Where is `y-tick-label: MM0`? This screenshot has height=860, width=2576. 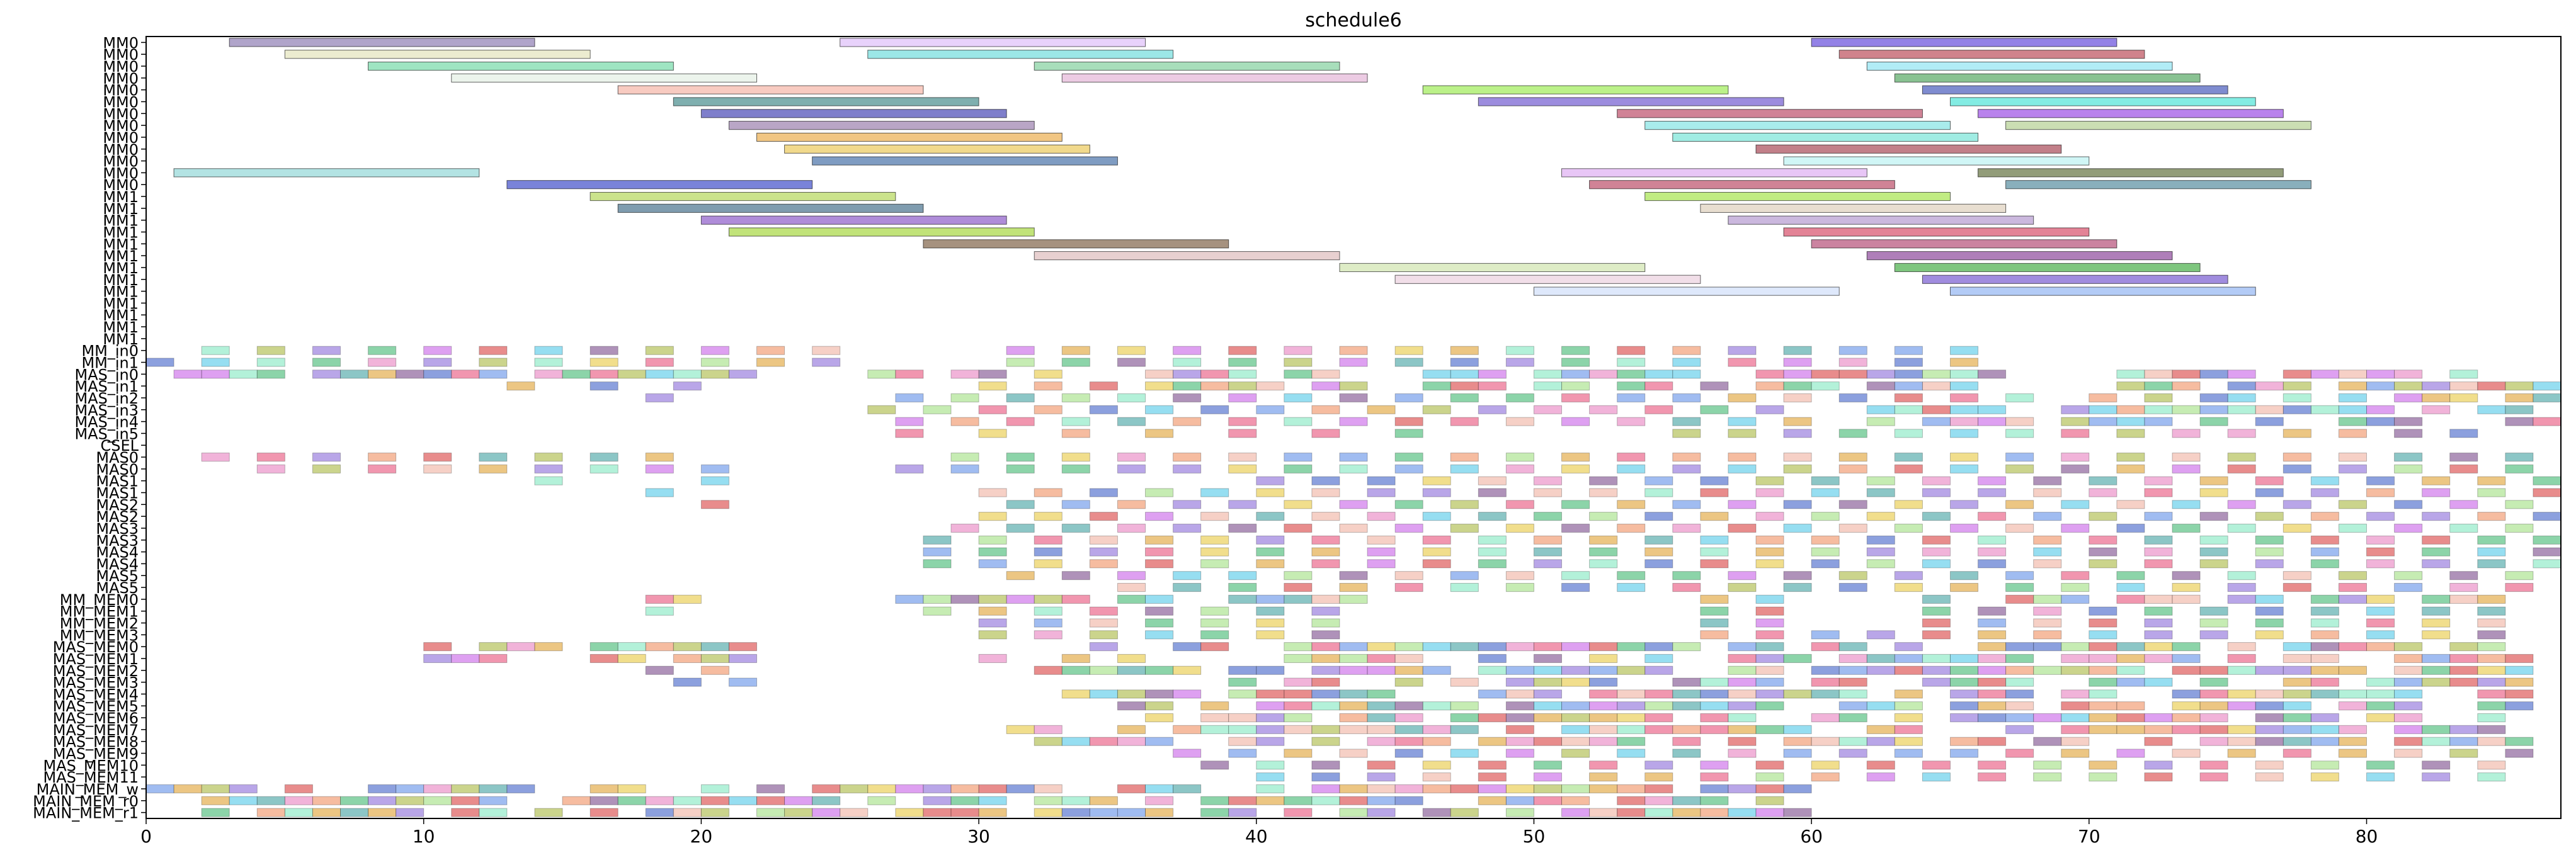
y-tick-label: MM0 is located at coordinates (121, 138).